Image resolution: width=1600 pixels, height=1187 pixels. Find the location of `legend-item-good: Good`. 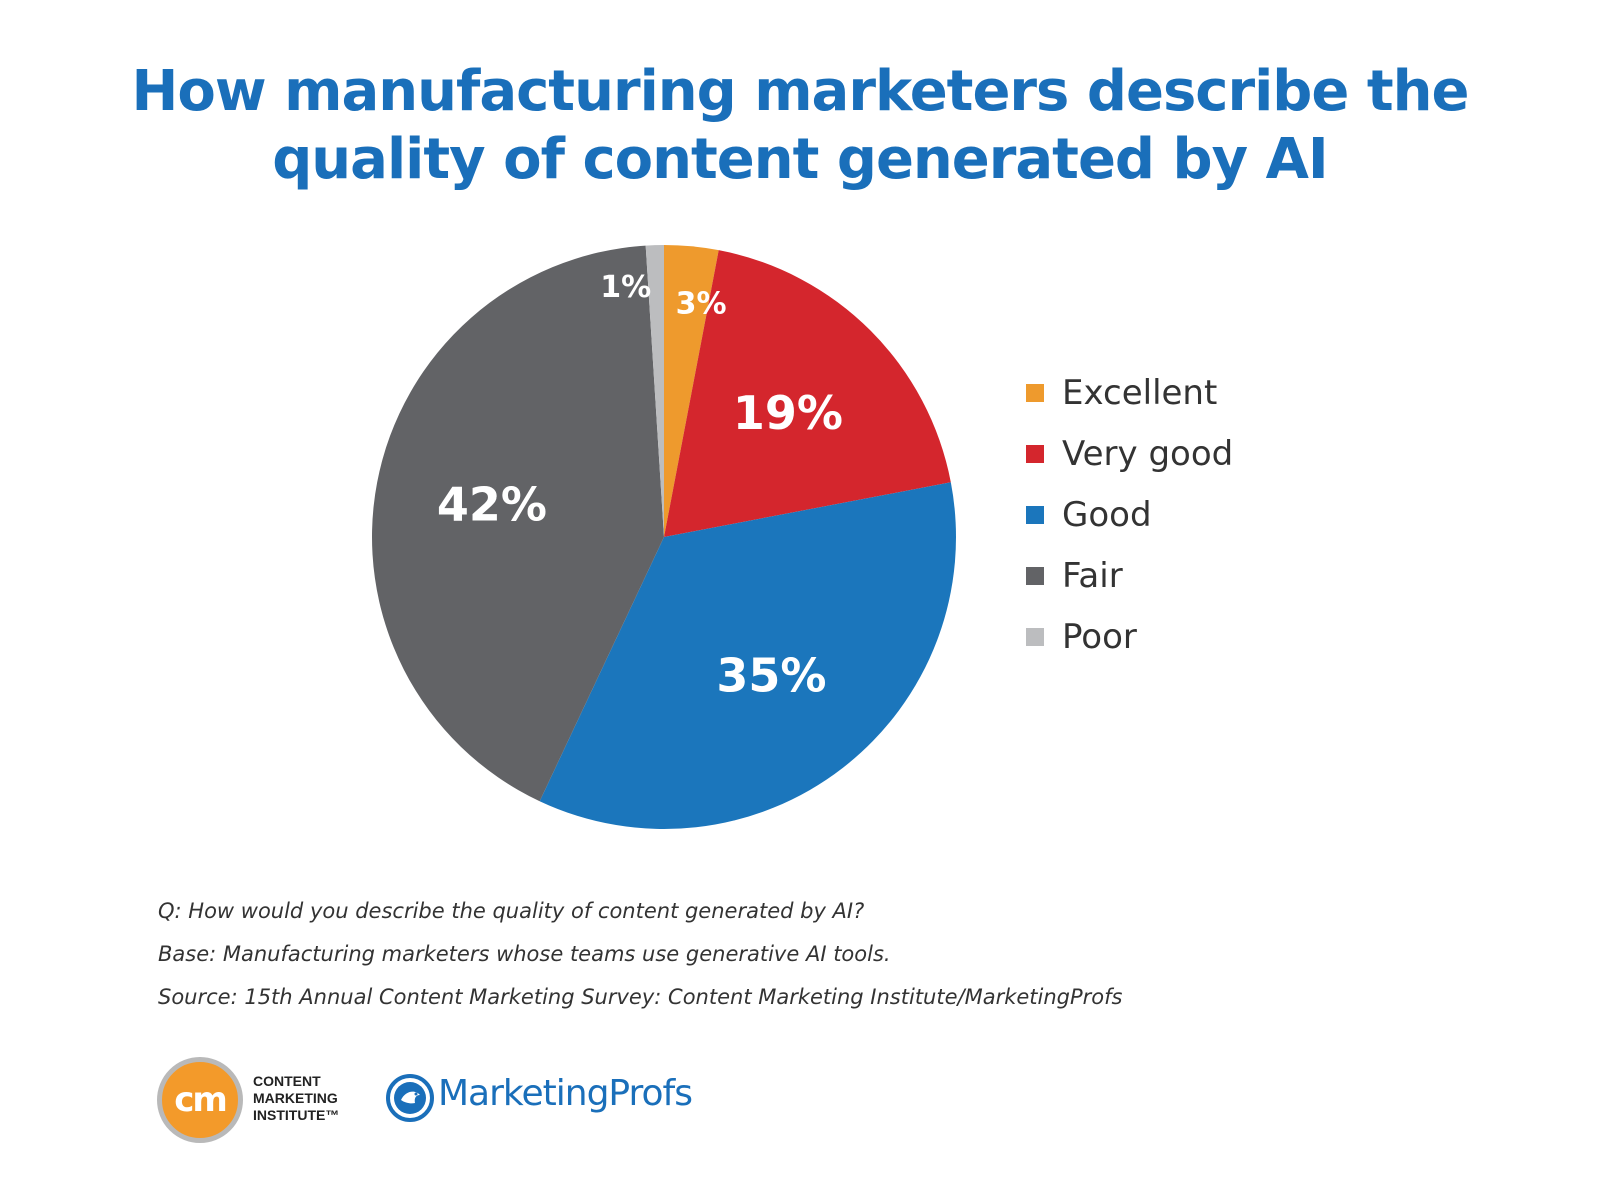

legend-item-good: Good is located at coordinates (1129, 514).